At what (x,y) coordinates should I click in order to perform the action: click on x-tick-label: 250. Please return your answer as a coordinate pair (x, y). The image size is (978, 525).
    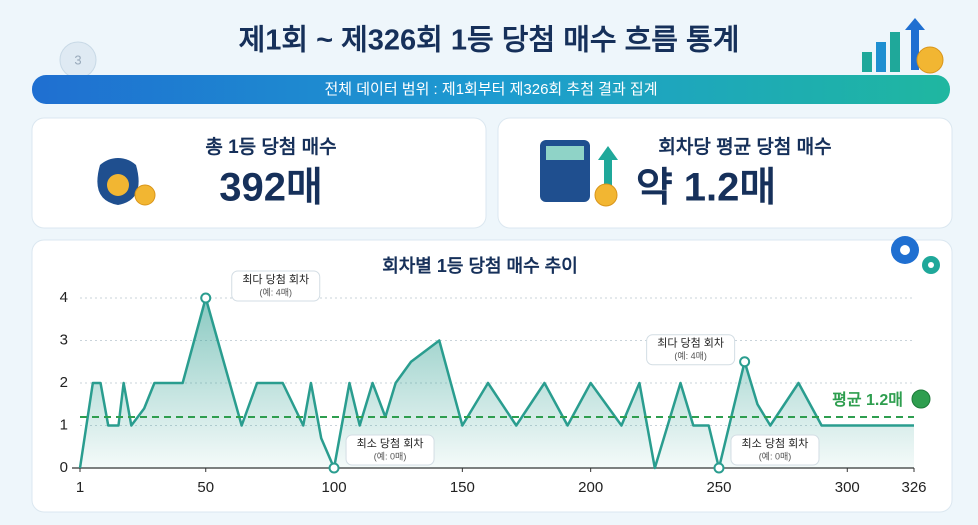
    Looking at the image, I should click on (718, 487).